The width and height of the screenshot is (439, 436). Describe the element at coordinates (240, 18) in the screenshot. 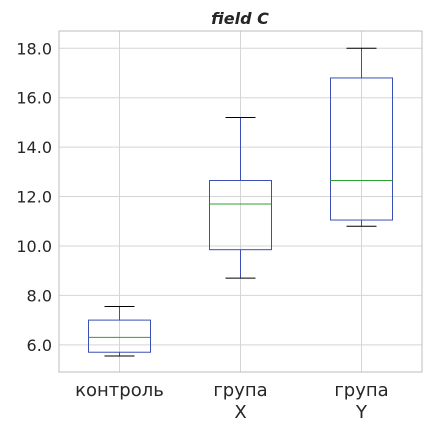

I see `chart-title: field C` at that location.